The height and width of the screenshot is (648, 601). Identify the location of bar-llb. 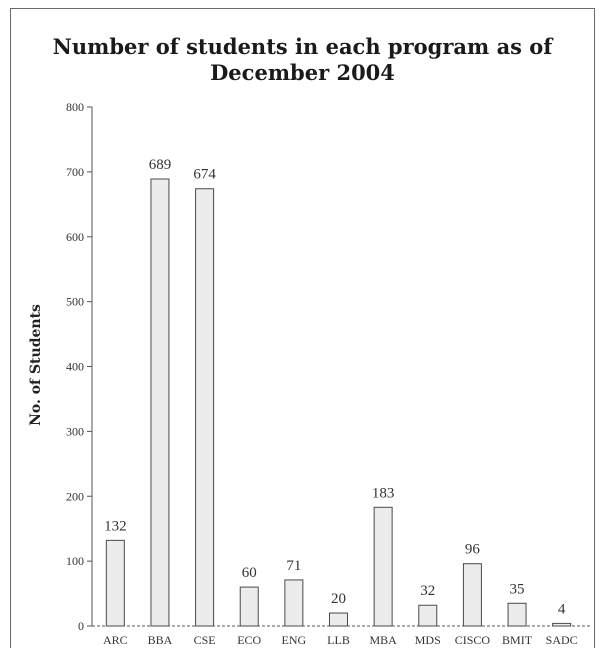
(338, 619).